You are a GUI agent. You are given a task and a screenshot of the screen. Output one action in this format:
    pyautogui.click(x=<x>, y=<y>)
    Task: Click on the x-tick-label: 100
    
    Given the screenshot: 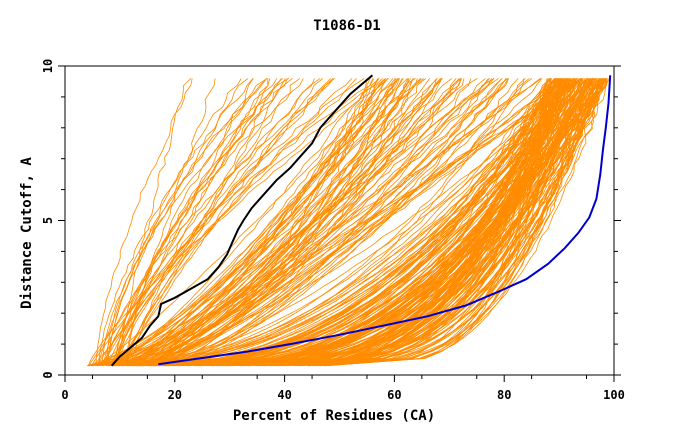 What is the action you would take?
    pyautogui.click(x=614, y=395)
    